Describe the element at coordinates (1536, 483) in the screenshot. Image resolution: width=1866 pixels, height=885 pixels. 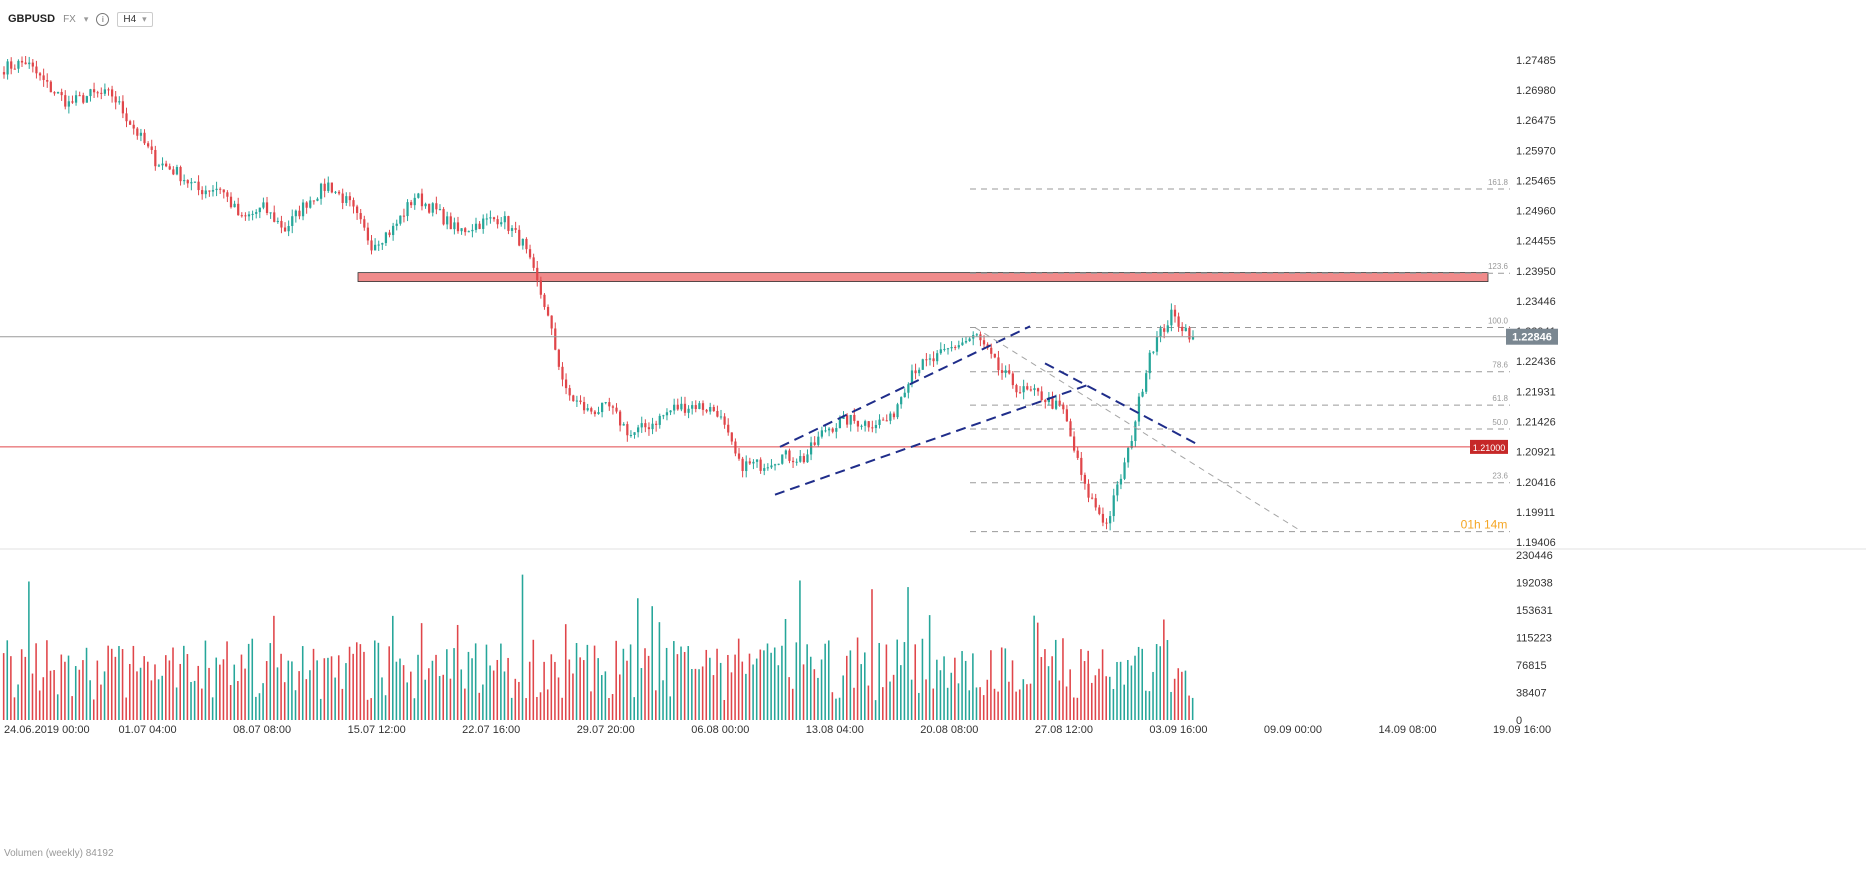
I see `price-tick-label: 1.20416` at that location.